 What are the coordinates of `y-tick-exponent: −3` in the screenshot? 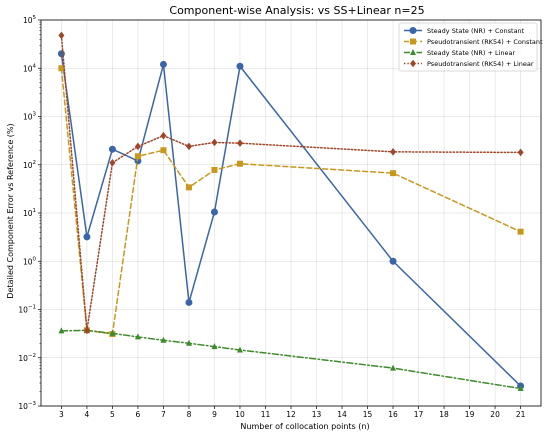 It's located at (32, 404).